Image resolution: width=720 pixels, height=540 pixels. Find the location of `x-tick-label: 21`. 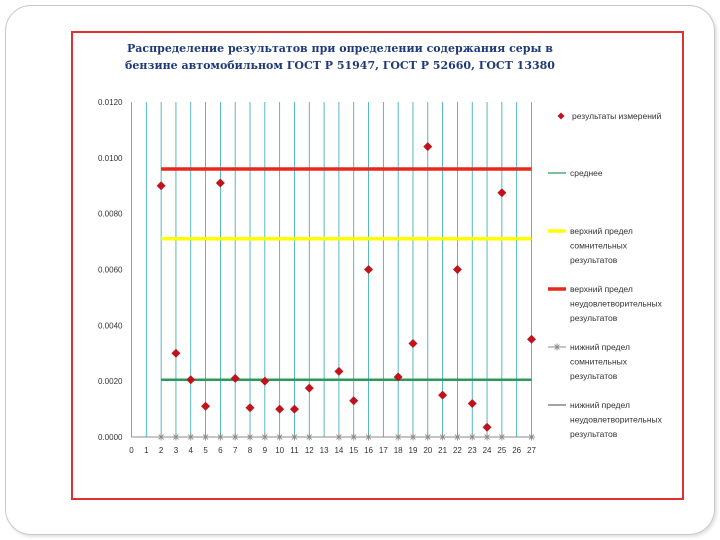

x-tick-label: 21 is located at coordinates (442, 450).